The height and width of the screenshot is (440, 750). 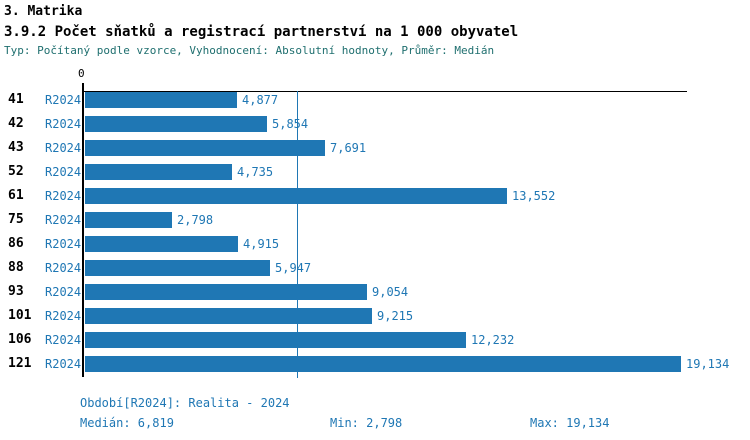 I want to click on section-title: 3. Matrika, so click(x=43, y=11).